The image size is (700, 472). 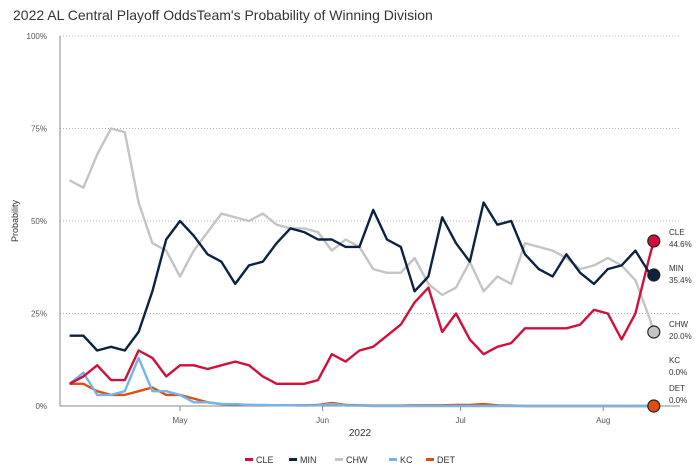 What do you see at coordinates (308, 460) in the screenshot?
I see `legend-label: MIN` at bounding box center [308, 460].